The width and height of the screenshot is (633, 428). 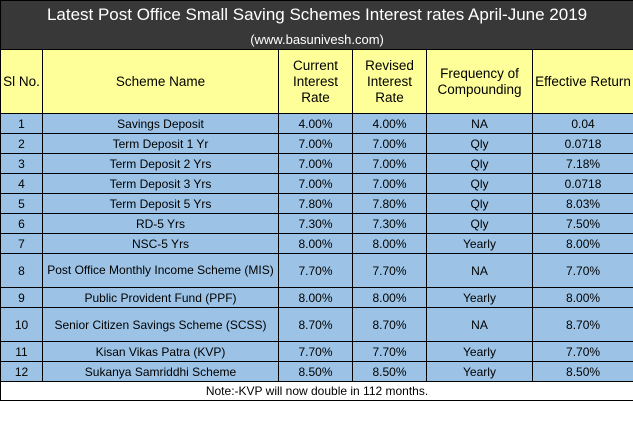 What do you see at coordinates (582, 81) in the screenshot?
I see `header-effective-return: Effective Return` at bounding box center [582, 81].